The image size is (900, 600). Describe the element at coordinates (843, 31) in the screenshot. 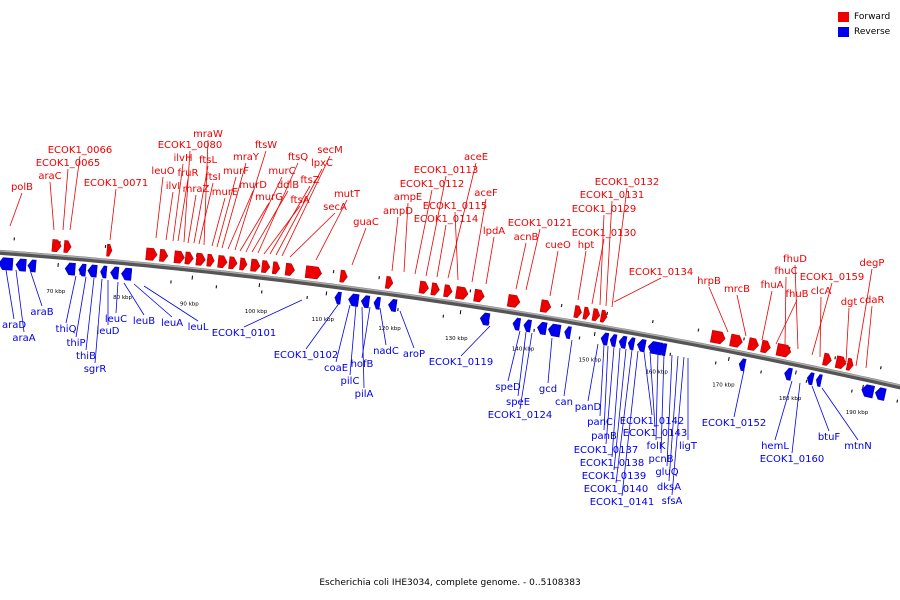

I see `reverse-swatch` at that location.